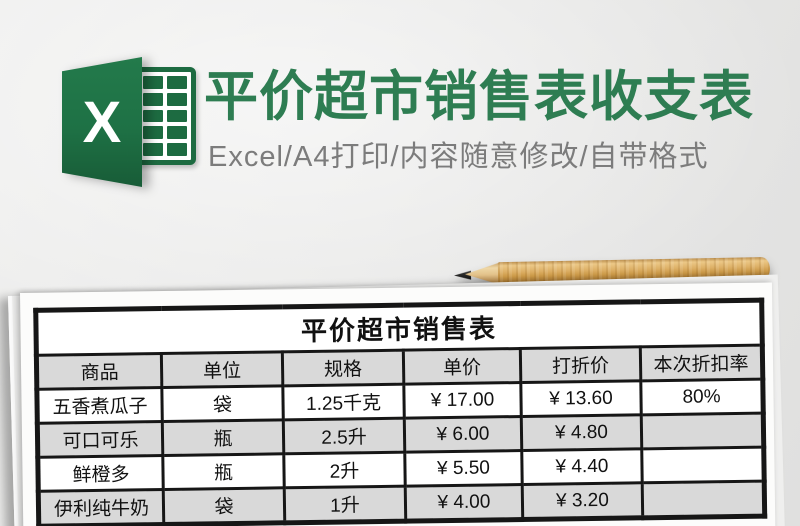  What do you see at coordinates (463, 434) in the screenshot?
I see `cell-price: ¥ 6.00` at bounding box center [463, 434].